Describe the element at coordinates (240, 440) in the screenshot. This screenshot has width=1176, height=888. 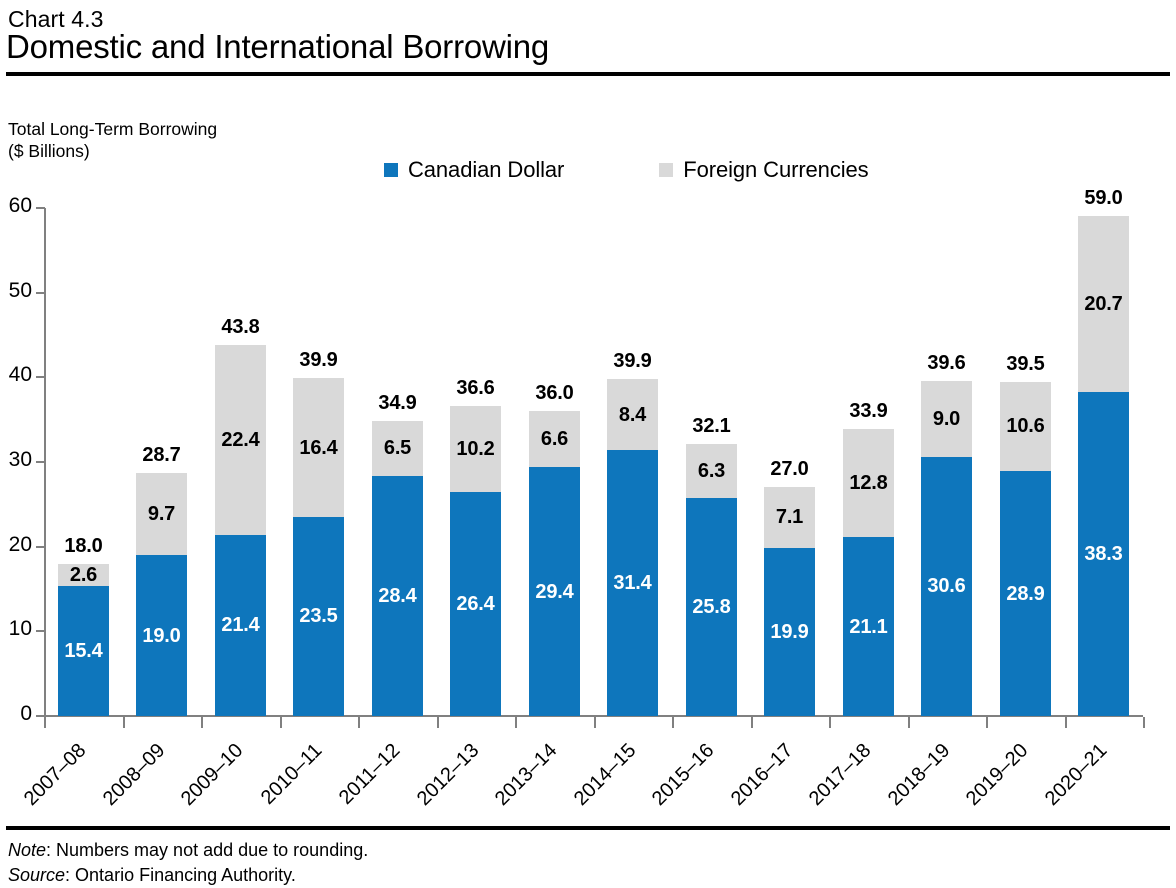
I see `bar-segment-foreign-currencies: 22.4` at that location.